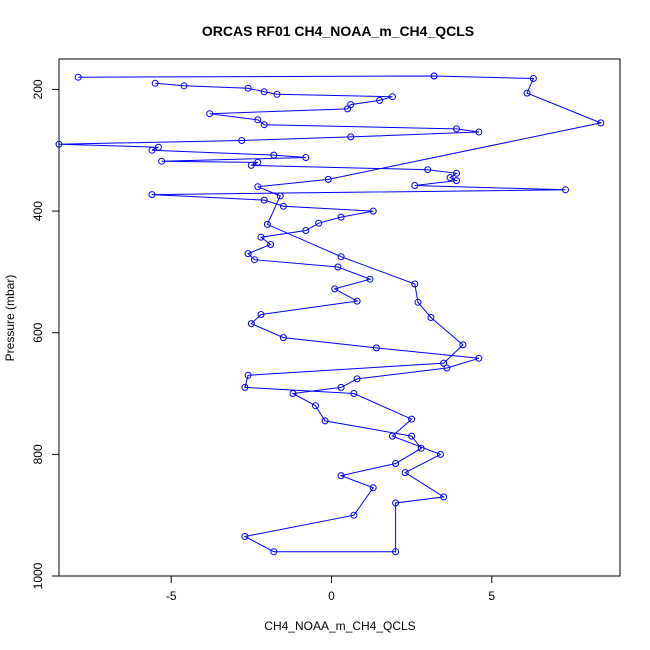 The height and width of the screenshot is (650, 650). What do you see at coordinates (491, 596) in the screenshot?
I see `x-tick-label: 5` at bounding box center [491, 596].